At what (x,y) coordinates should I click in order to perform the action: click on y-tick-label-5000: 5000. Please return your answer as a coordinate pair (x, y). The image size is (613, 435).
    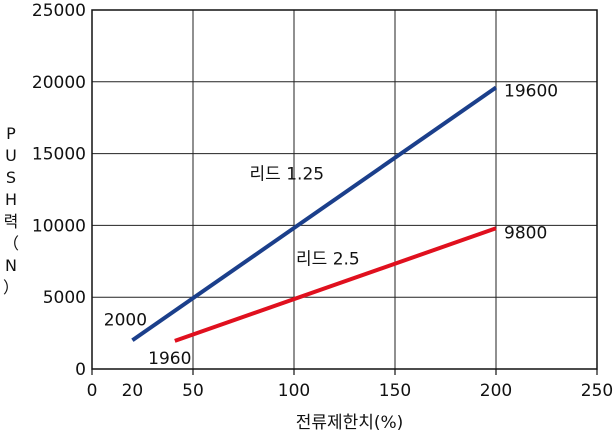
    Looking at the image, I should click on (64, 298).